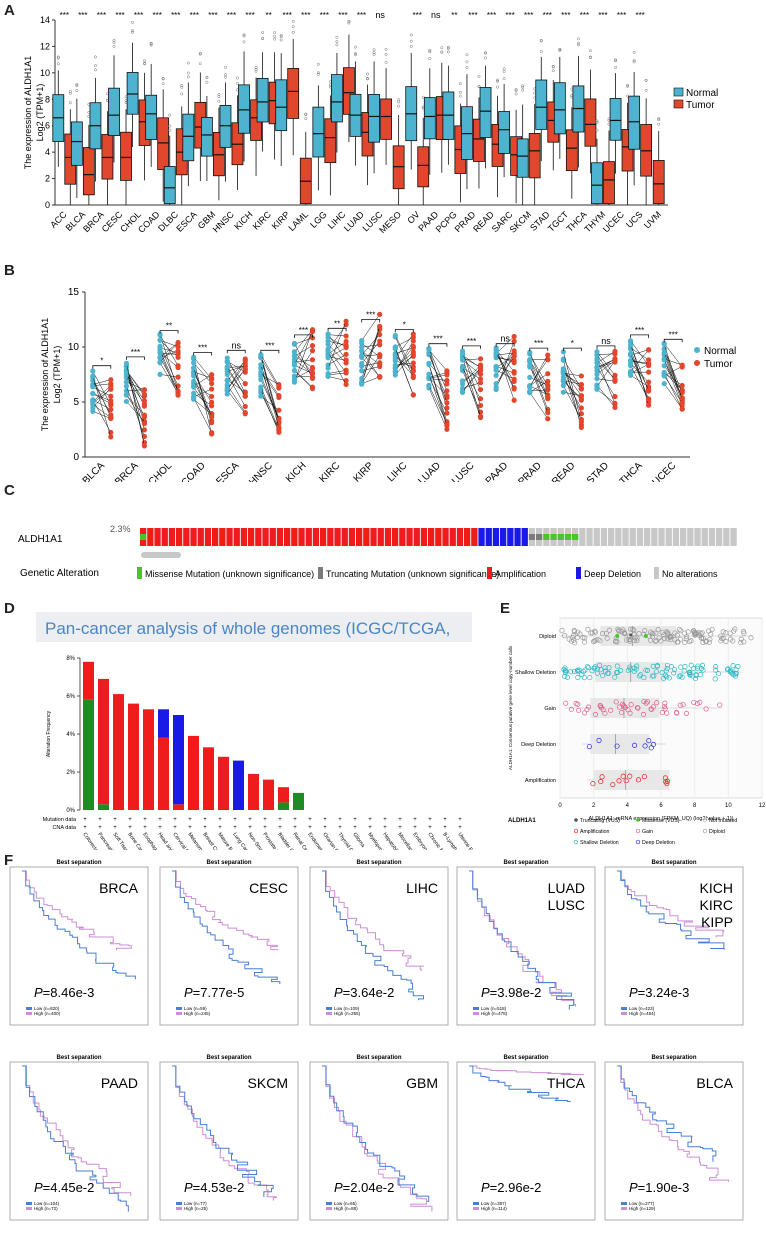 The image size is (766, 1245). Describe the element at coordinates (436, 15) in the screenshot. I see `a-significance: ns` at that location.